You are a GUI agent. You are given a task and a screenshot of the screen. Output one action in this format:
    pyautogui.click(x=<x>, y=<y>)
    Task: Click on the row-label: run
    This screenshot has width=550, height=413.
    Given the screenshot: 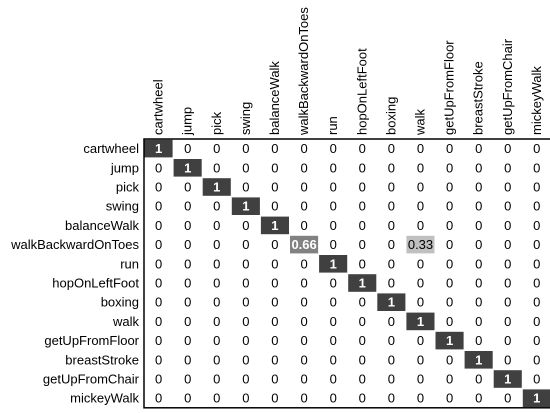 What is the action you would take?
    pyautogui.click(x=129, y=263)
    